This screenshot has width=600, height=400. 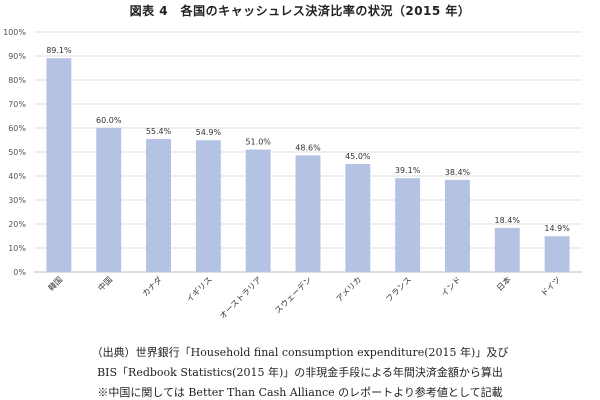 I want to click on data-label: 60.0%, so click(x=109, y=120).